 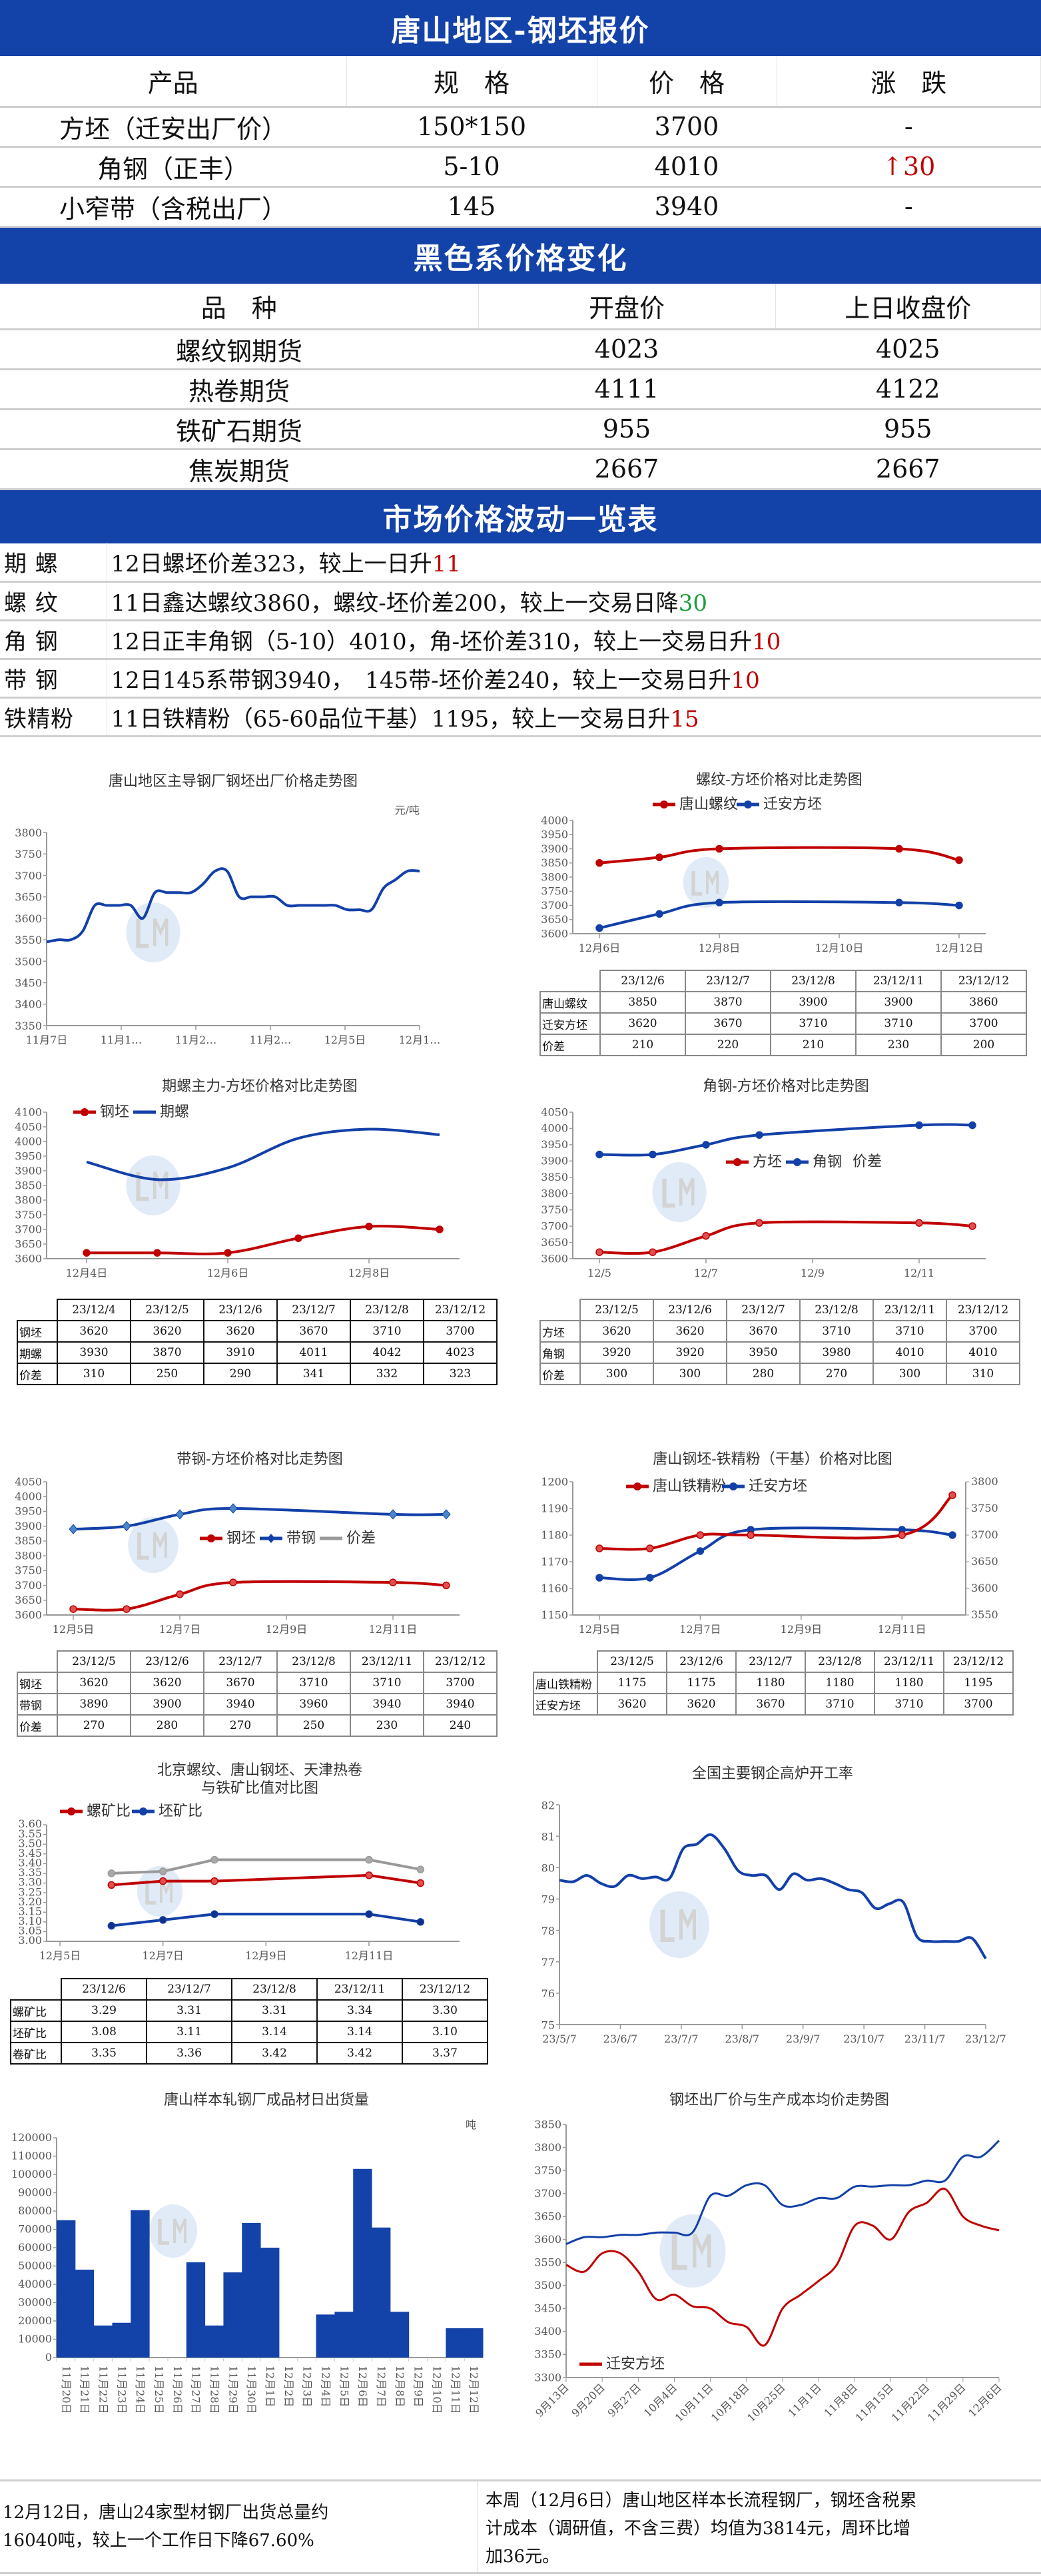 What do you see at coordinates (418, 2387) in the screenshot?
I see `x-tick-label: 12月9日` at bounding box center [418, 2387].